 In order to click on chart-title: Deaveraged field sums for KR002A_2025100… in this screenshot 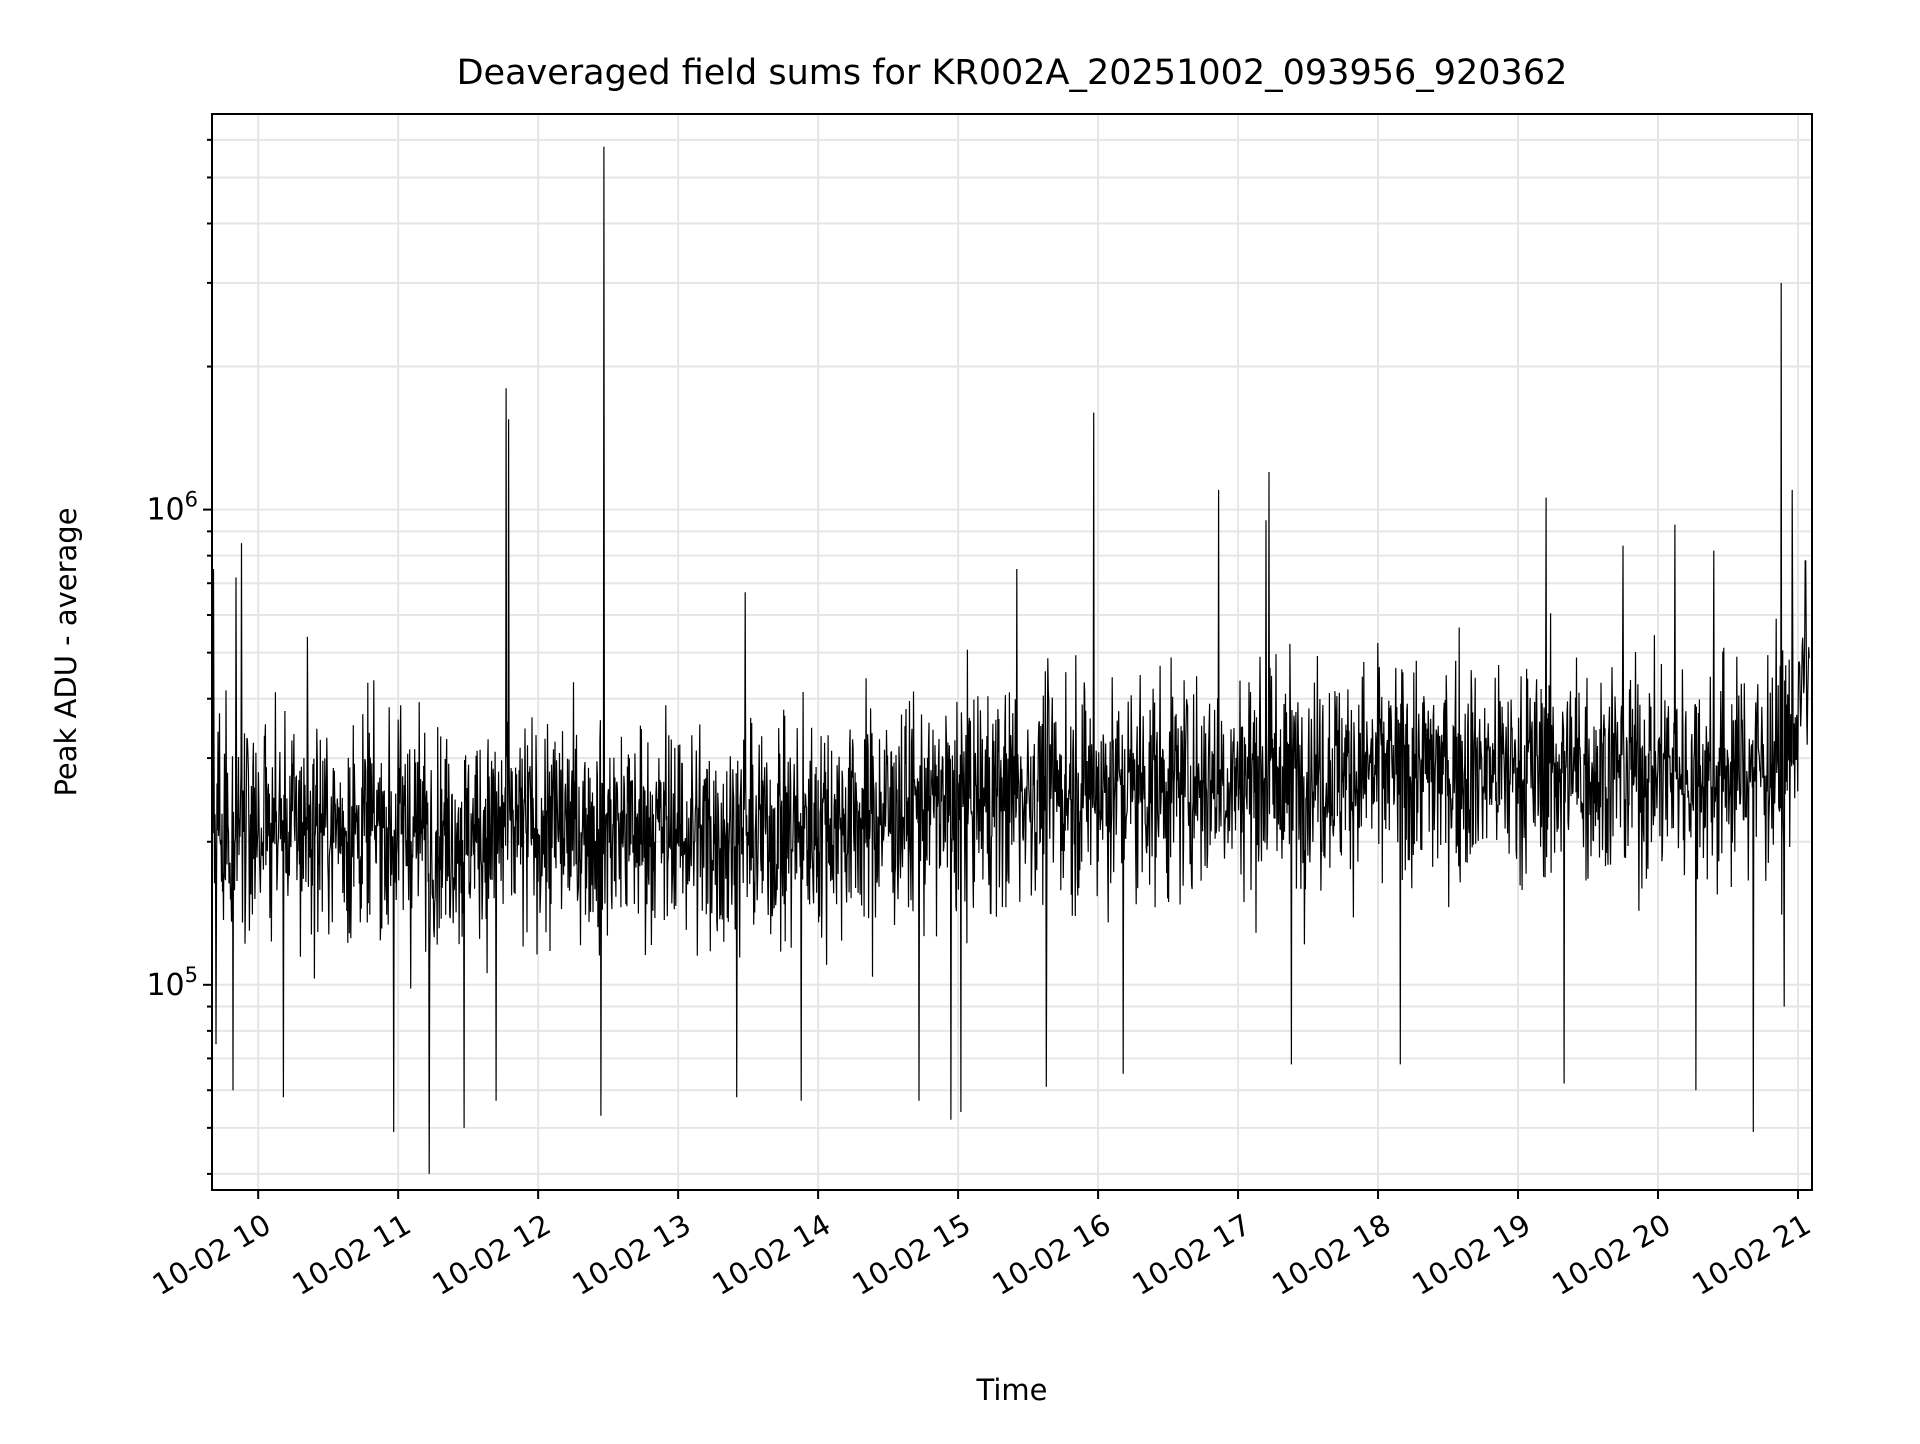, I will do `click(1012, 73)`.